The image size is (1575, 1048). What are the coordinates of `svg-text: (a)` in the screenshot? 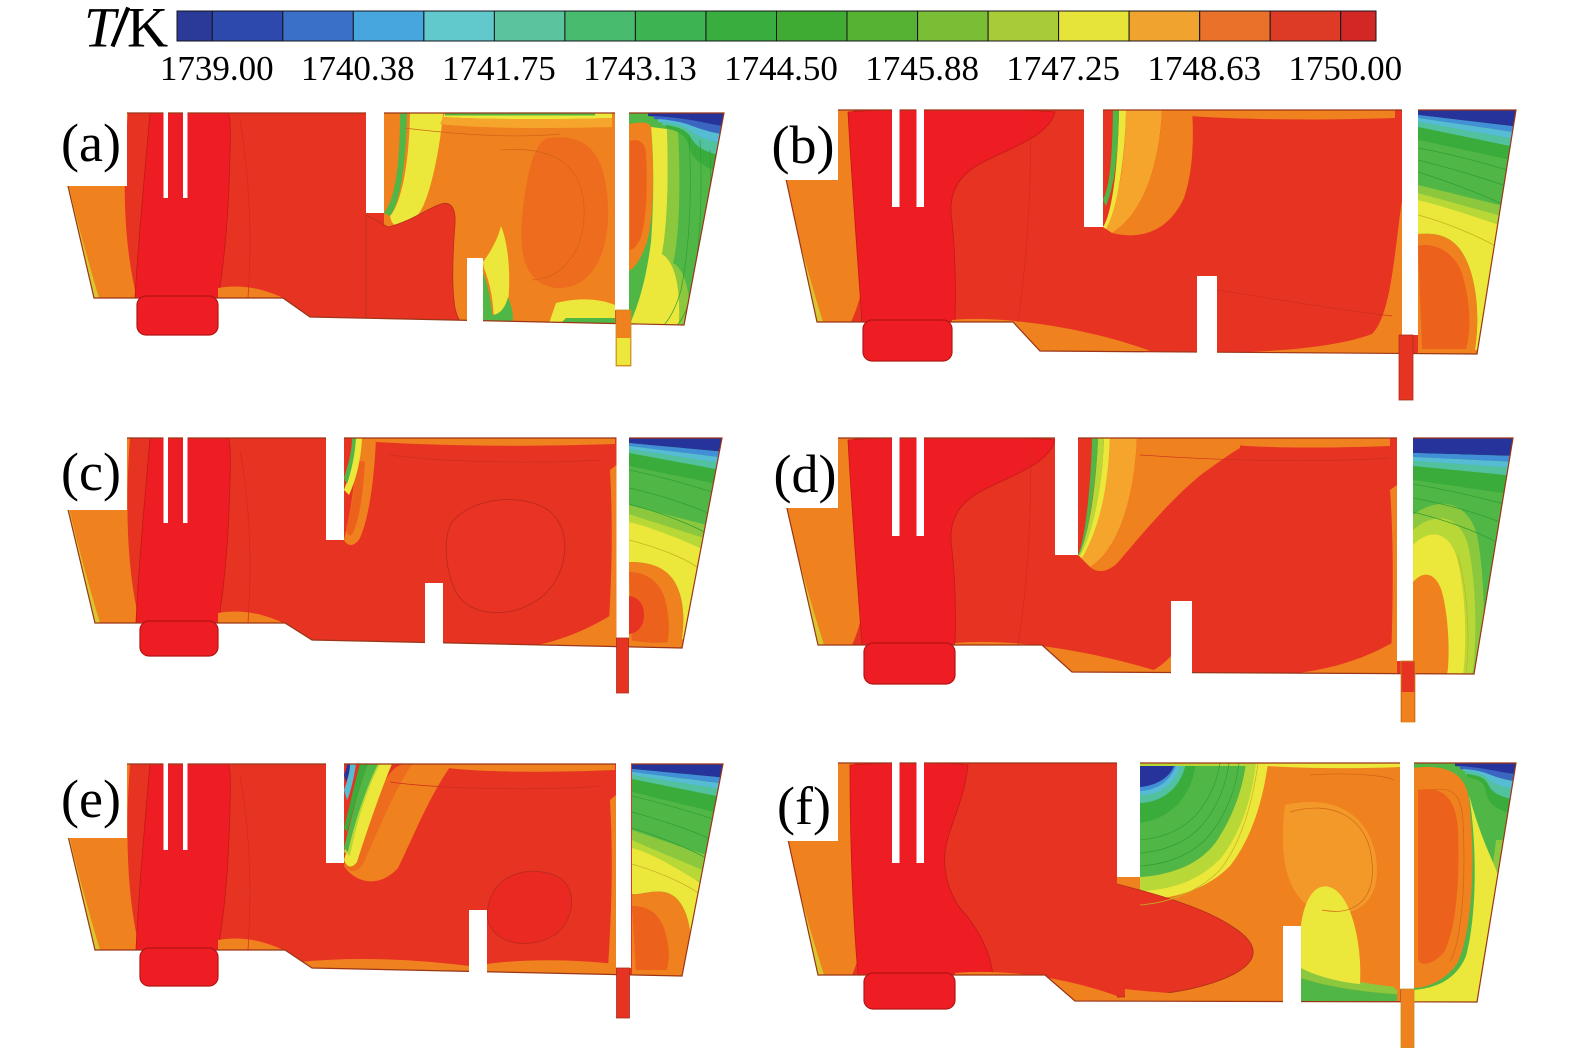 It's located at (91, 143).